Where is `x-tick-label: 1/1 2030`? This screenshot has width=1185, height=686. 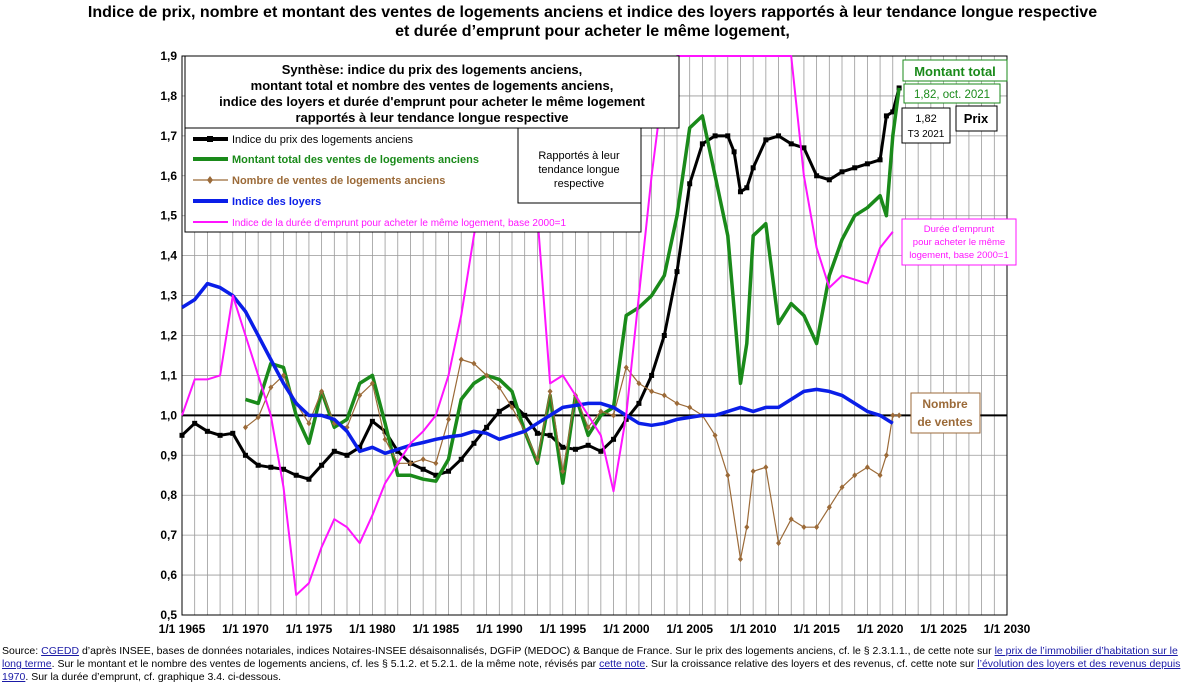
x-tick-label: 1/1 2030 is located at coordinates (1007, 629).